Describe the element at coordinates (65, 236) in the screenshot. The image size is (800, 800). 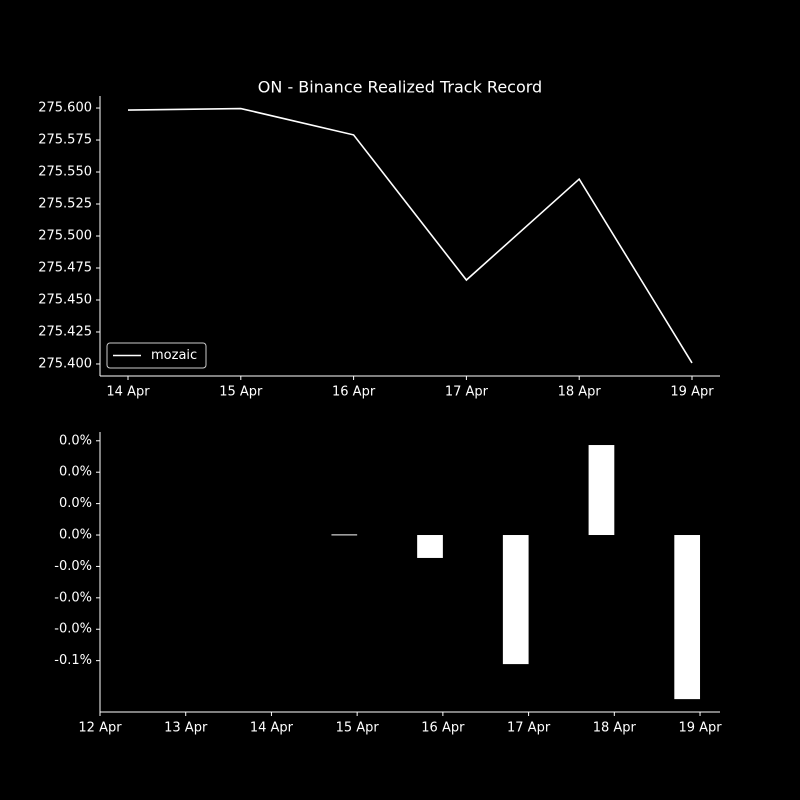
I see `y-tick-label: 275.500` at that location.